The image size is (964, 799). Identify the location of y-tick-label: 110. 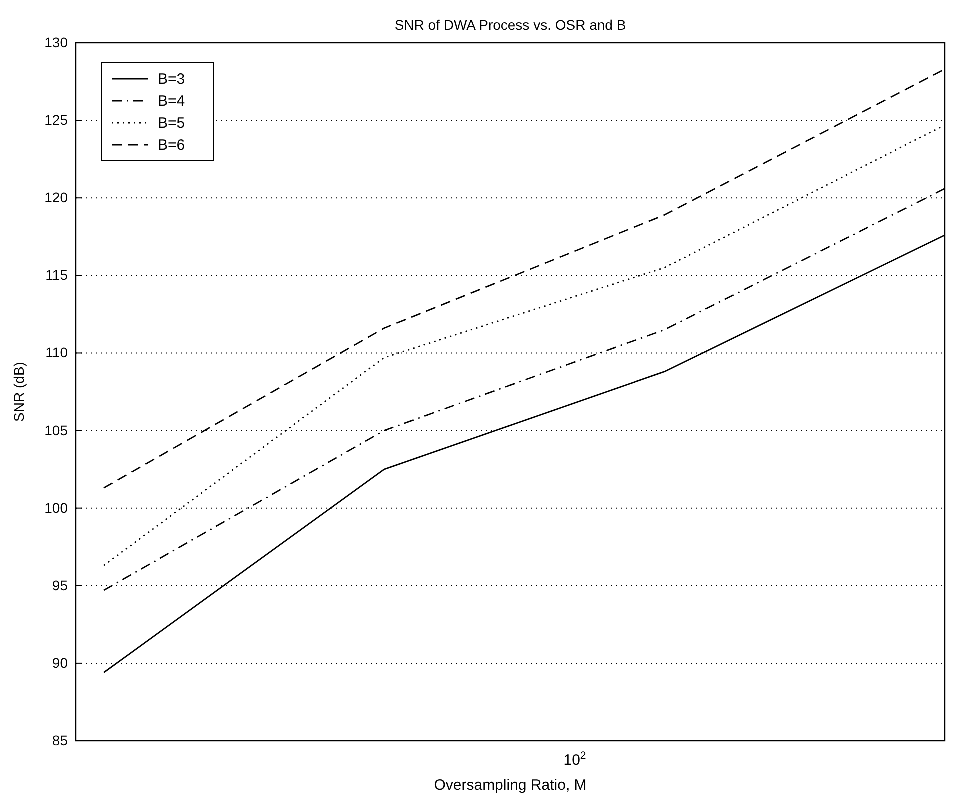
(57, 352).